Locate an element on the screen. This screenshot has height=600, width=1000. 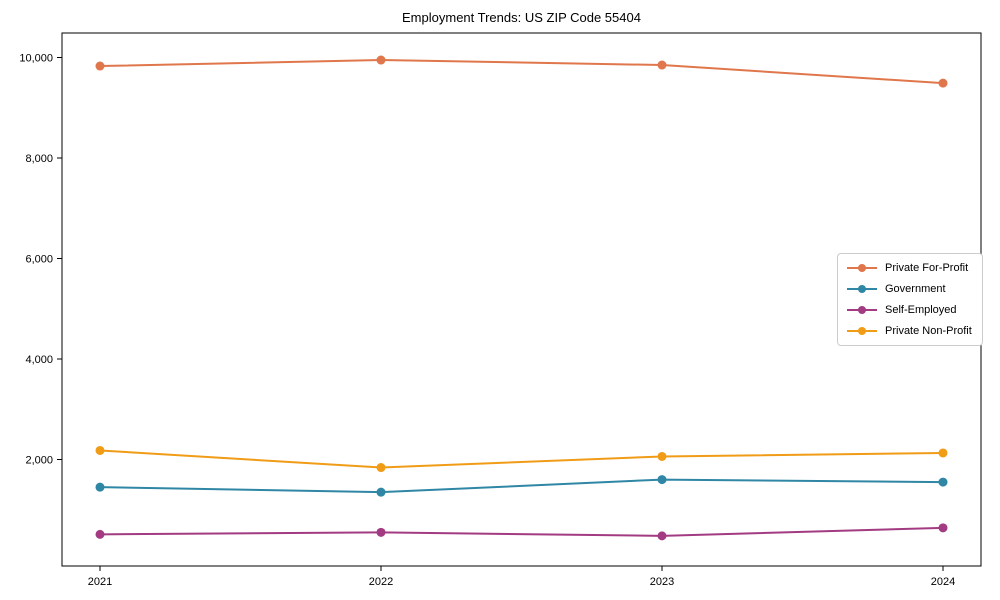
x-tick-label: 2023 is located at coordinates (662, 582).